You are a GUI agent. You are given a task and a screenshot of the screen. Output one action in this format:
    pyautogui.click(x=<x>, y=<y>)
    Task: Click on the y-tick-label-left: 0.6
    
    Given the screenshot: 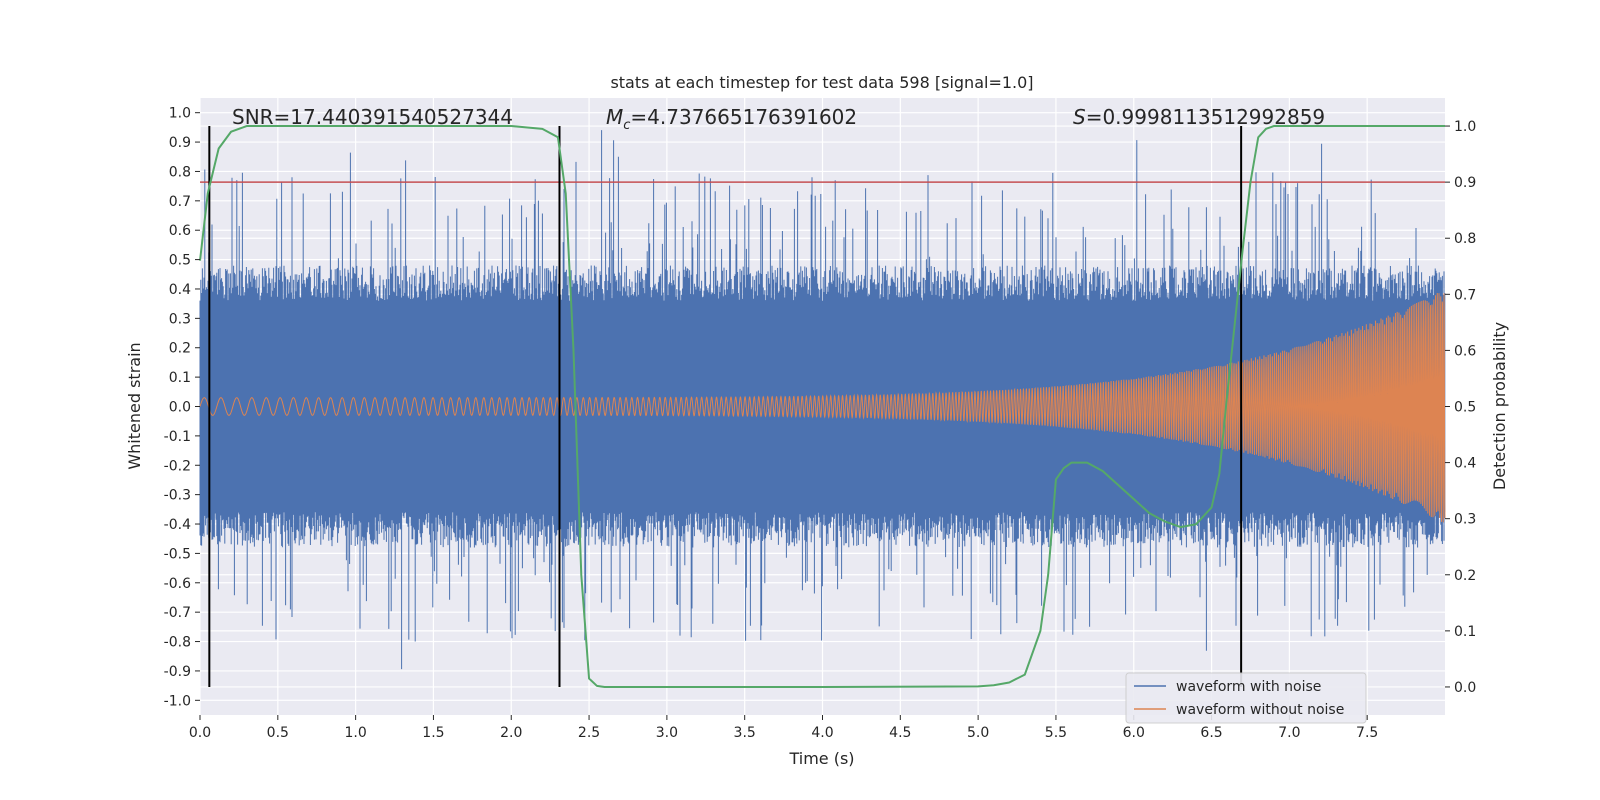 What is the action you would take?
    pyautogui.click(x=180, y=231)
    